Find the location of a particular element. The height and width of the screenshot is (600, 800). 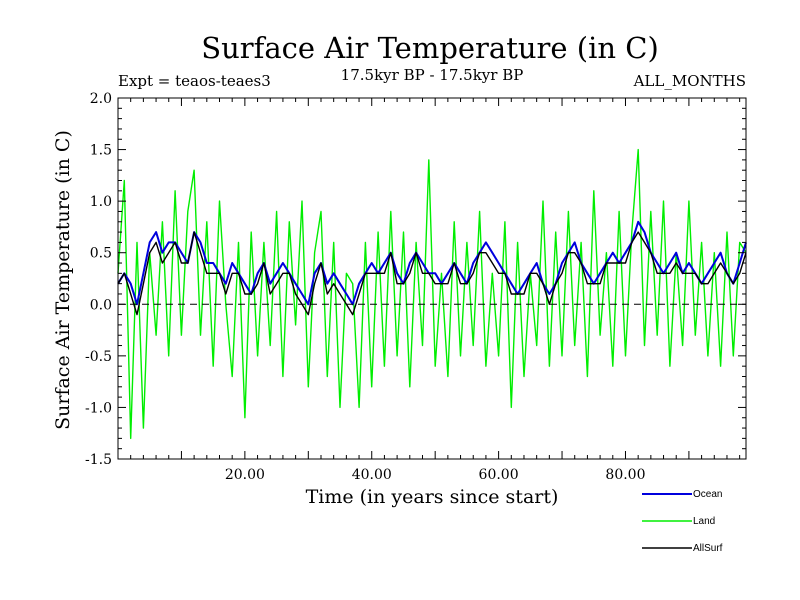

period-label: 17.5kyr BP - 17.5kyr BP is located at coordinates (432, 75).